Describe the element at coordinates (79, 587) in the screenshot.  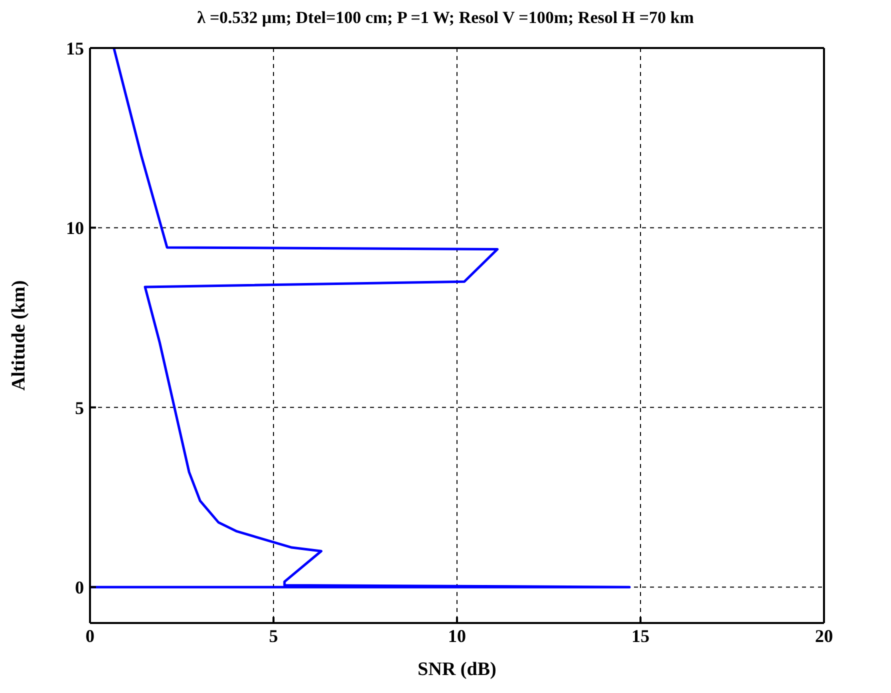
I see `y-tick-label: 0` at that location.